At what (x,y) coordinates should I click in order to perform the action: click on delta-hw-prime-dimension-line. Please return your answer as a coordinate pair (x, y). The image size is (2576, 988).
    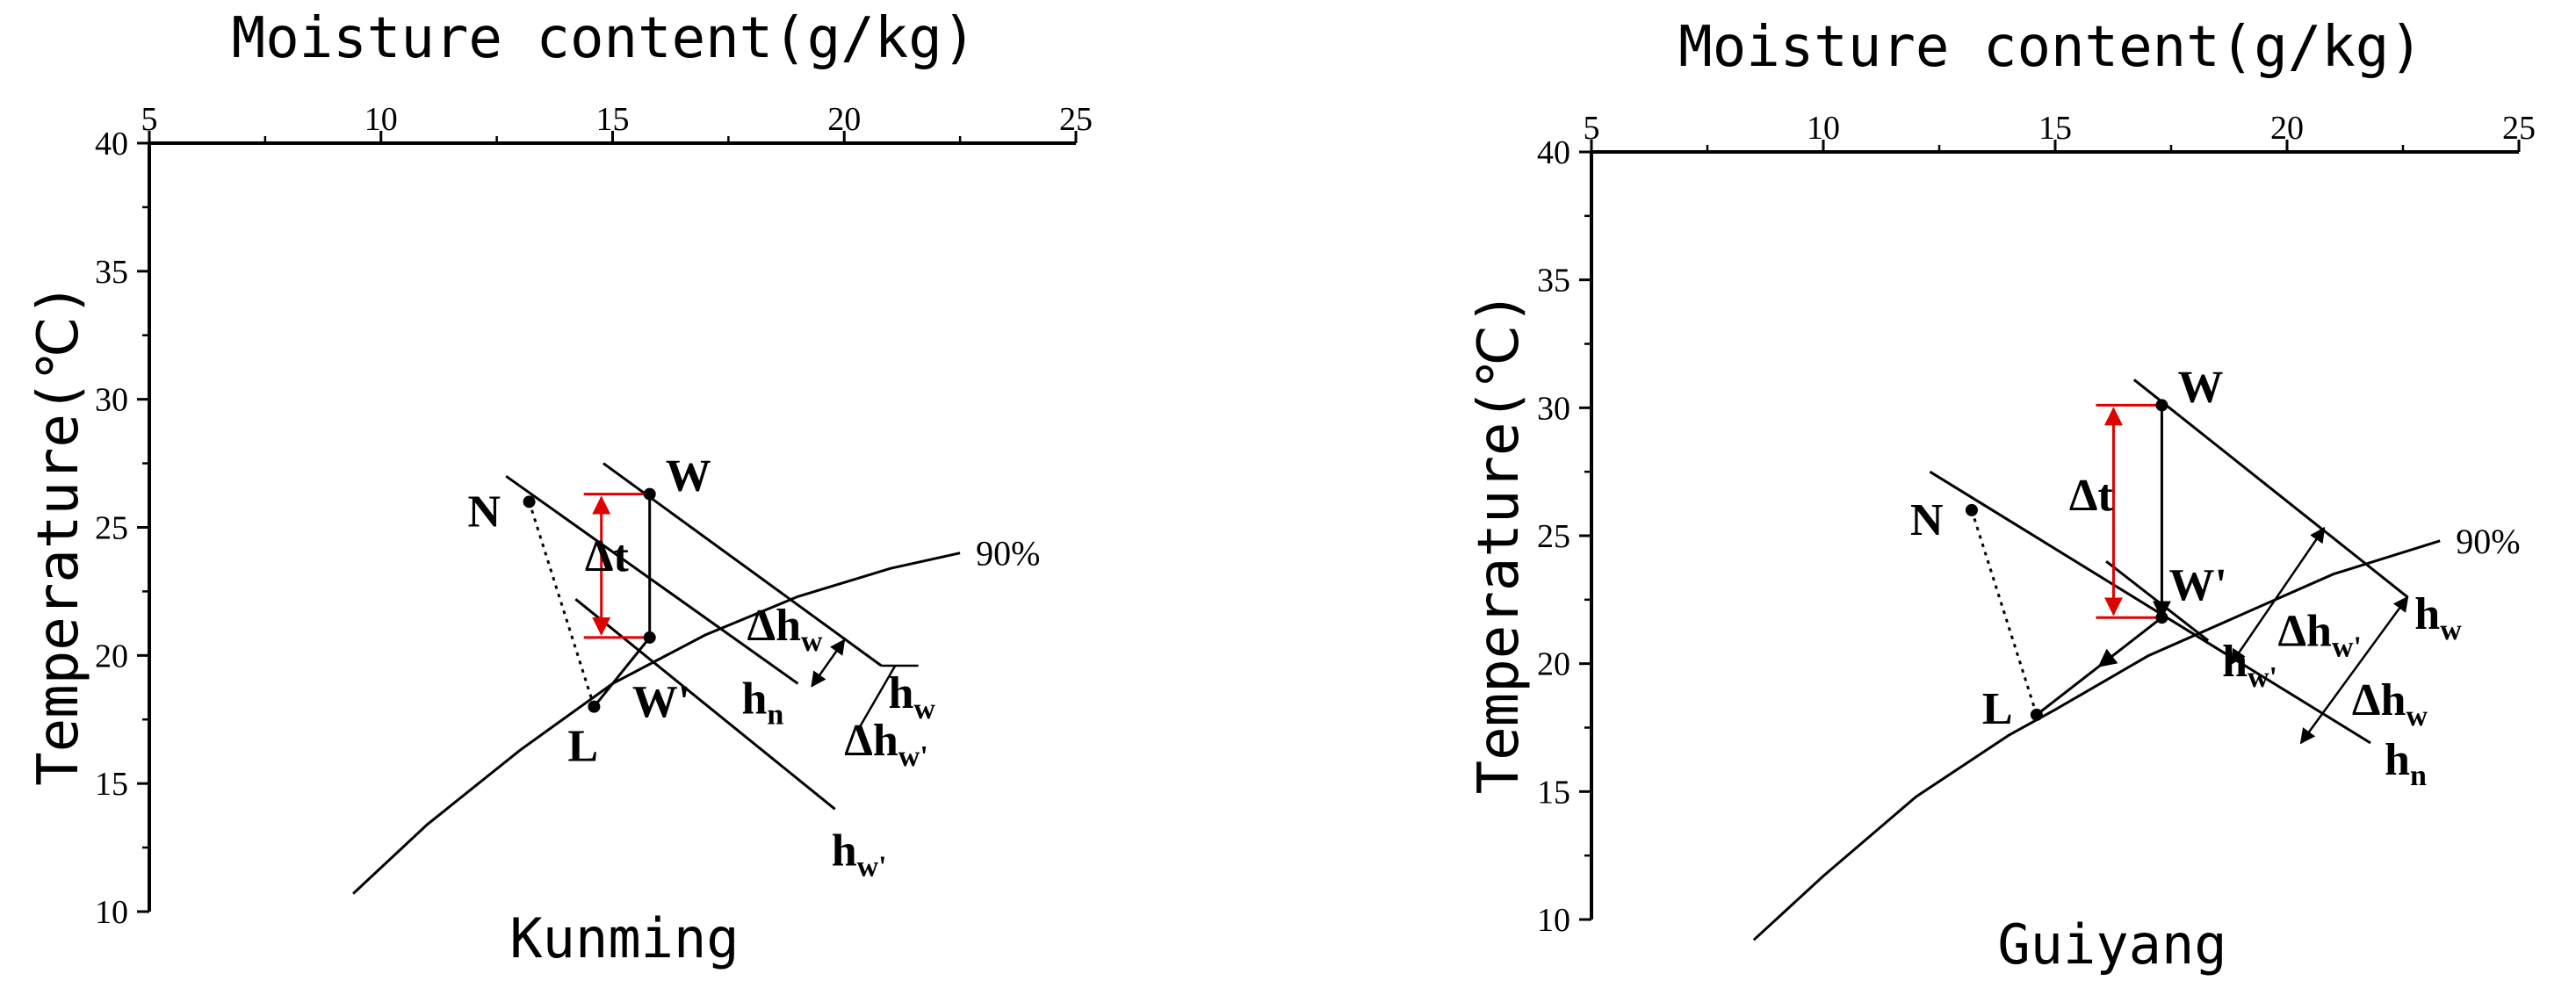
    Looking at the image, I should click on (876, 698).